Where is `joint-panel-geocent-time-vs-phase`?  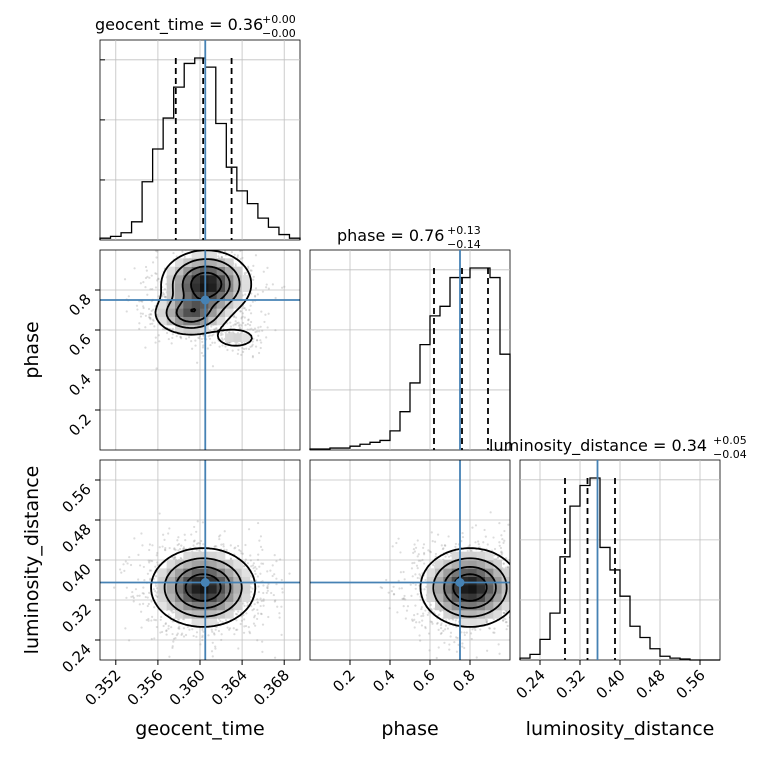 joint-panel-geocent-time-vs-phase is located at coordinates (200, 348).